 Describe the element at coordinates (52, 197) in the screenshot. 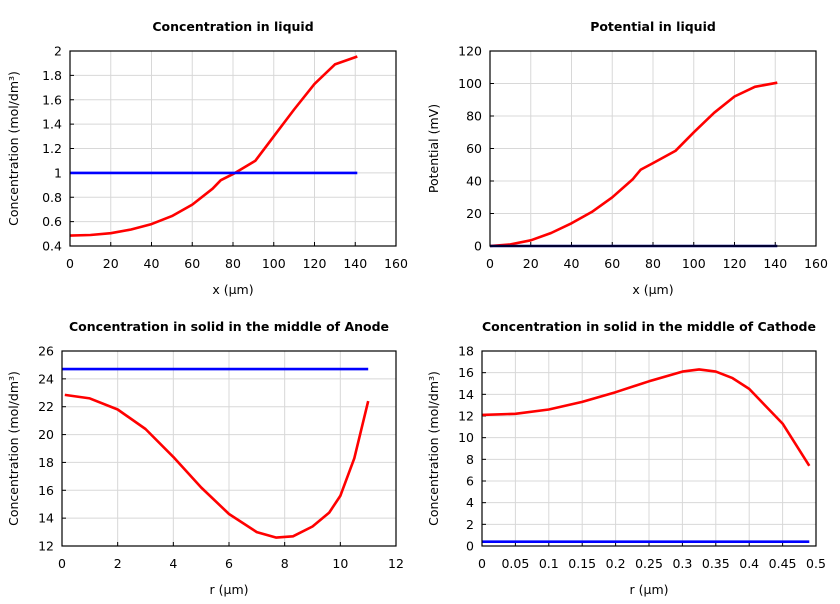

I see `y-tick-label: 0.8` at that location.